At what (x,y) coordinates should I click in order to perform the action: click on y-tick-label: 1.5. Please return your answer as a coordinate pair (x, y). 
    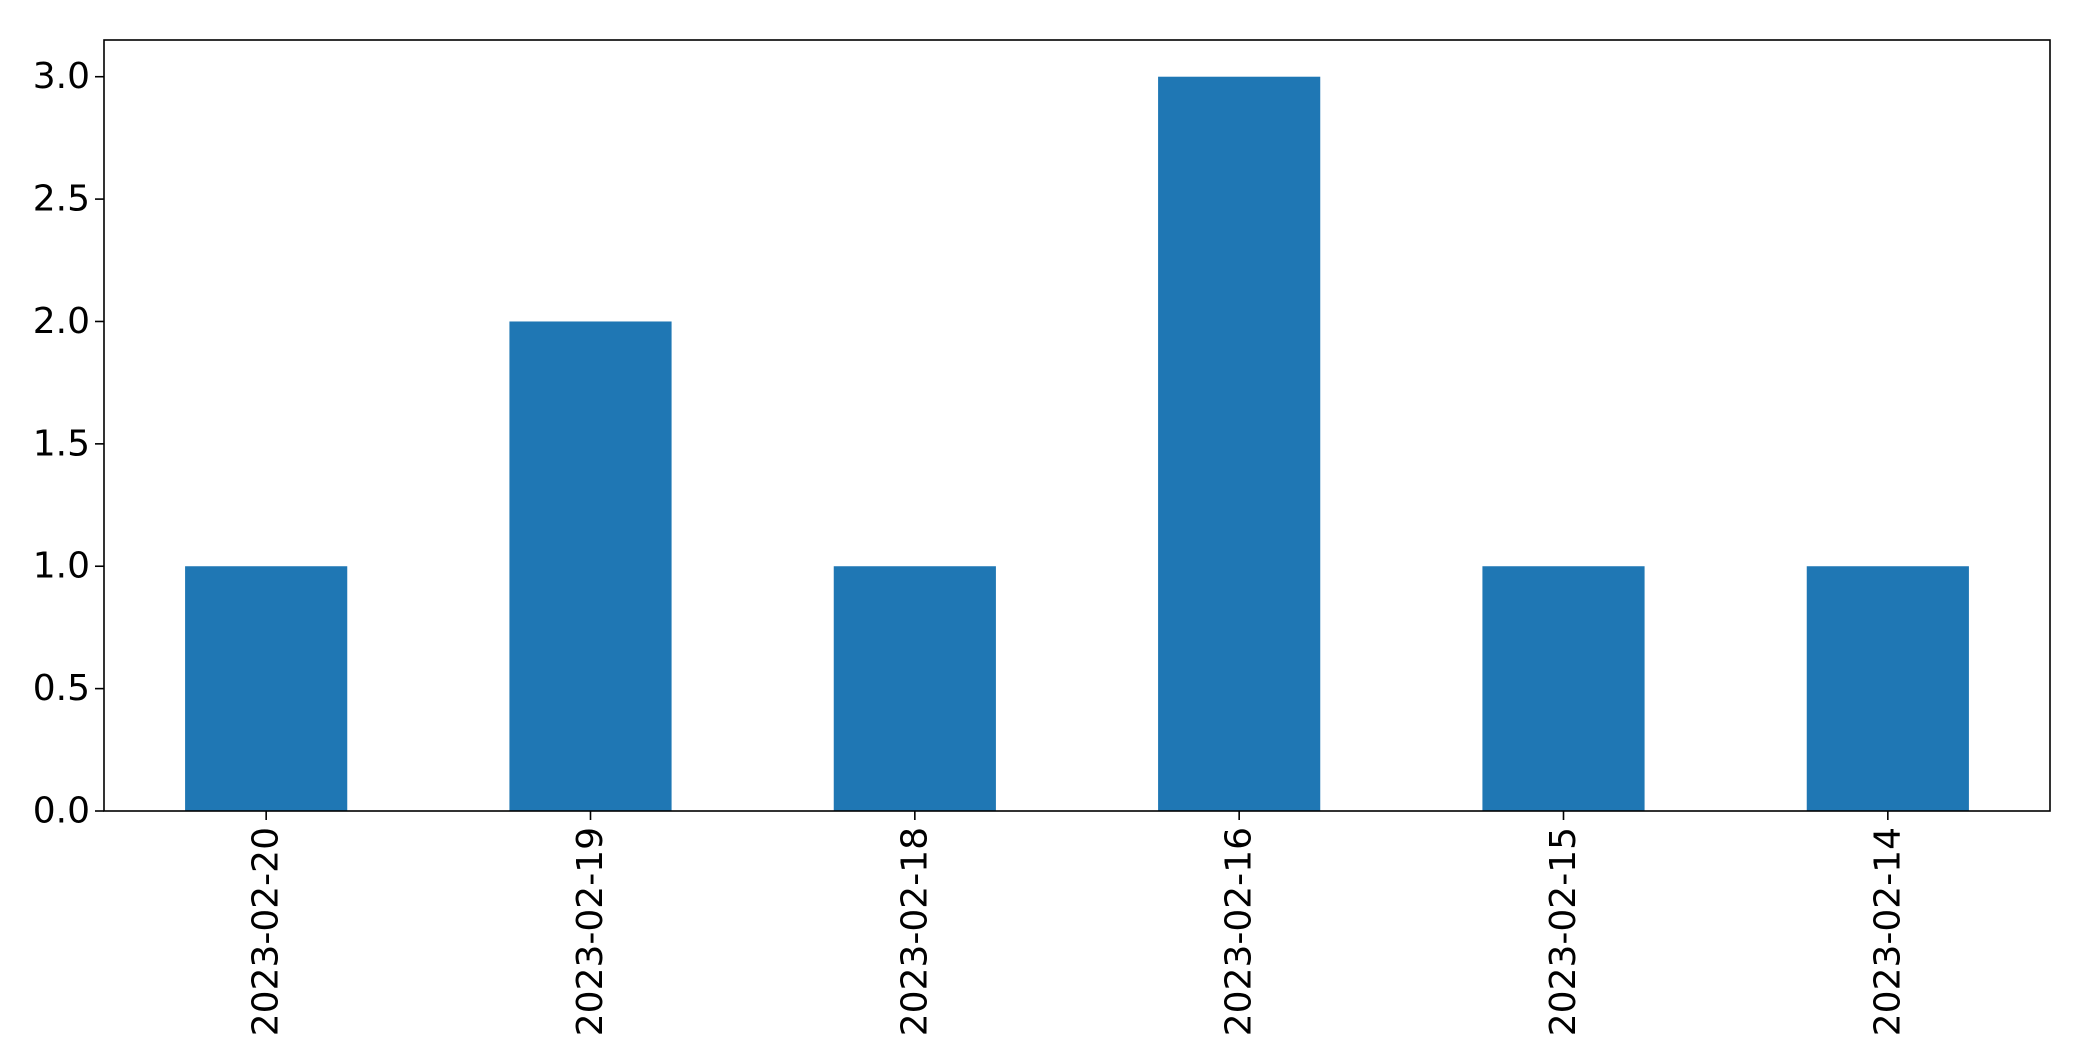
    Looking at the image, I should click on (61, 443).